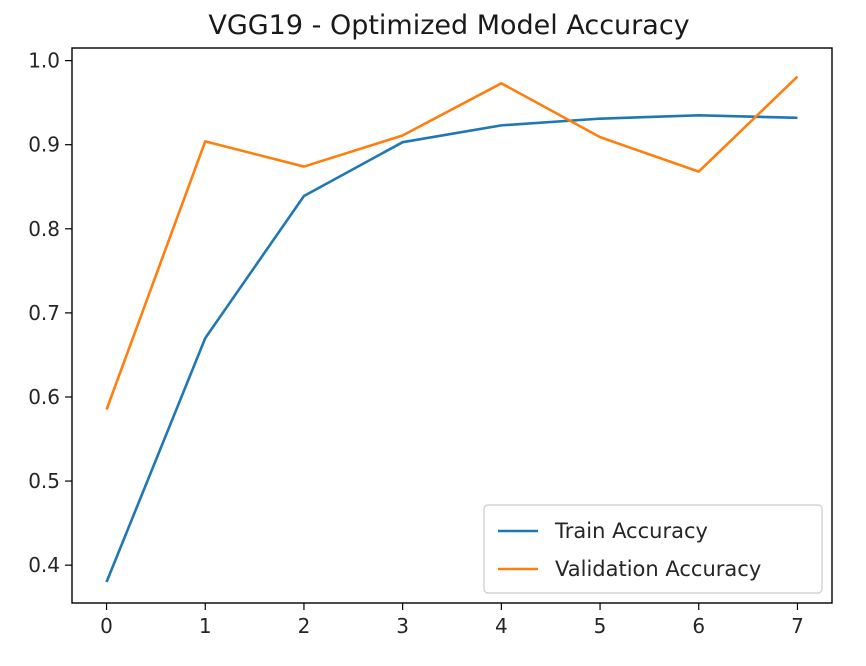  I want to click on y-tick-label: 1.0, so click(44, 61).